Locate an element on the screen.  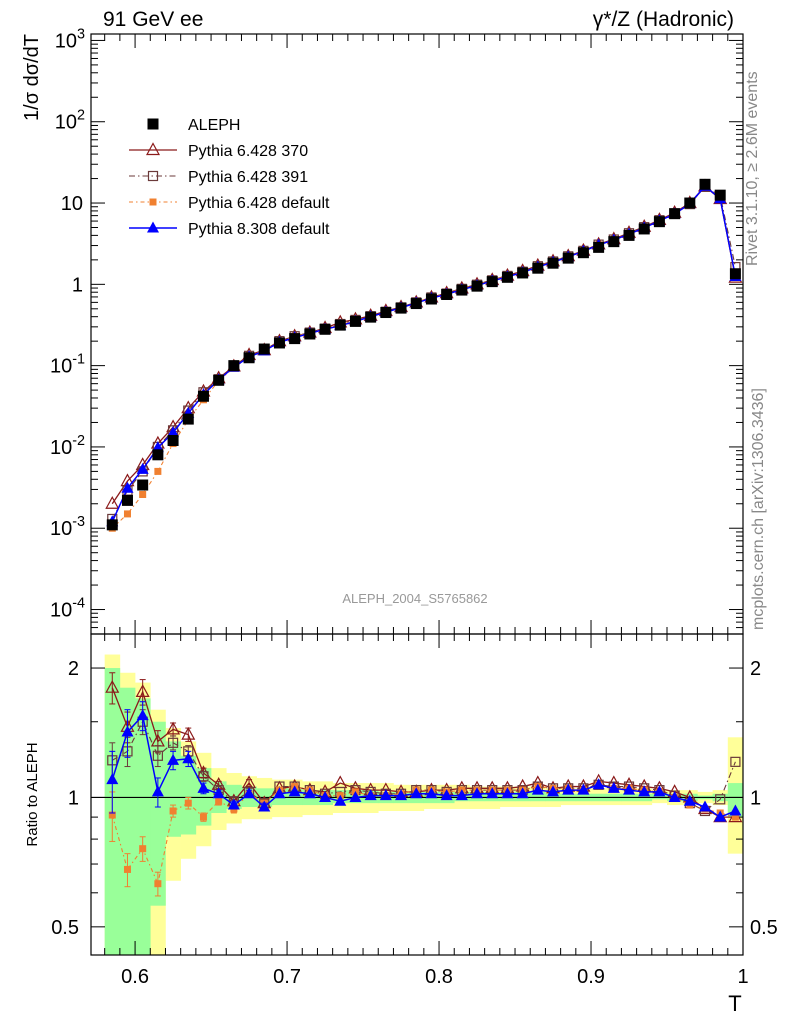
x-tick-label: 0.9 is located at coordinates (591, 977).